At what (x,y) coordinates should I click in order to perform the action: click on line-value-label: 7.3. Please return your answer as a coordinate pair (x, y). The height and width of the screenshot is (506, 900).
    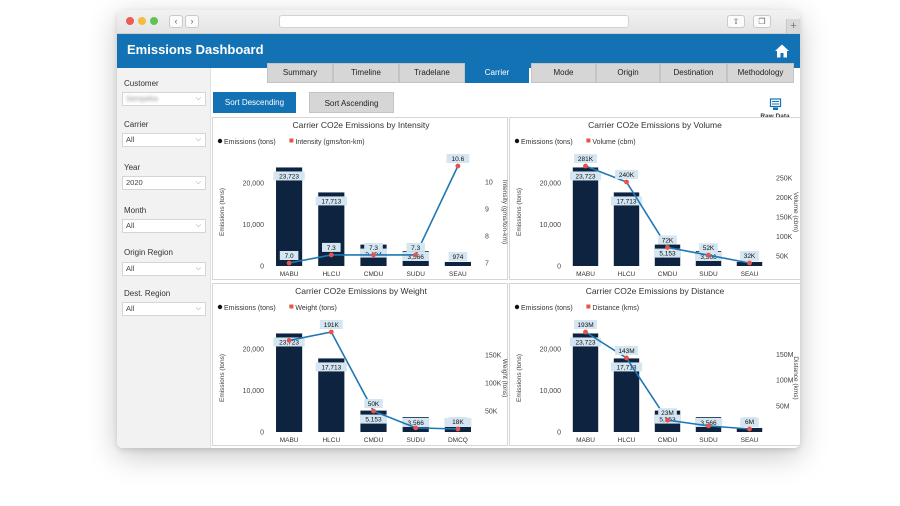
    Looking at the image, I should click on (331, 248).